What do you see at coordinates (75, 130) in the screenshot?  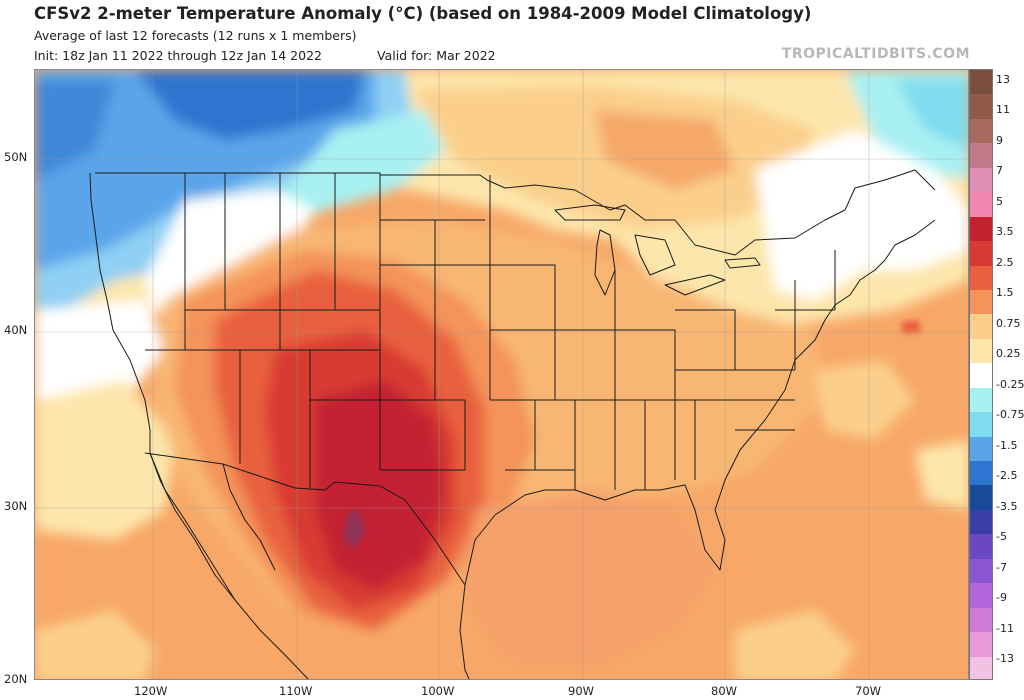 I see `cold-west-deep2` at bounding box center [75, 130].